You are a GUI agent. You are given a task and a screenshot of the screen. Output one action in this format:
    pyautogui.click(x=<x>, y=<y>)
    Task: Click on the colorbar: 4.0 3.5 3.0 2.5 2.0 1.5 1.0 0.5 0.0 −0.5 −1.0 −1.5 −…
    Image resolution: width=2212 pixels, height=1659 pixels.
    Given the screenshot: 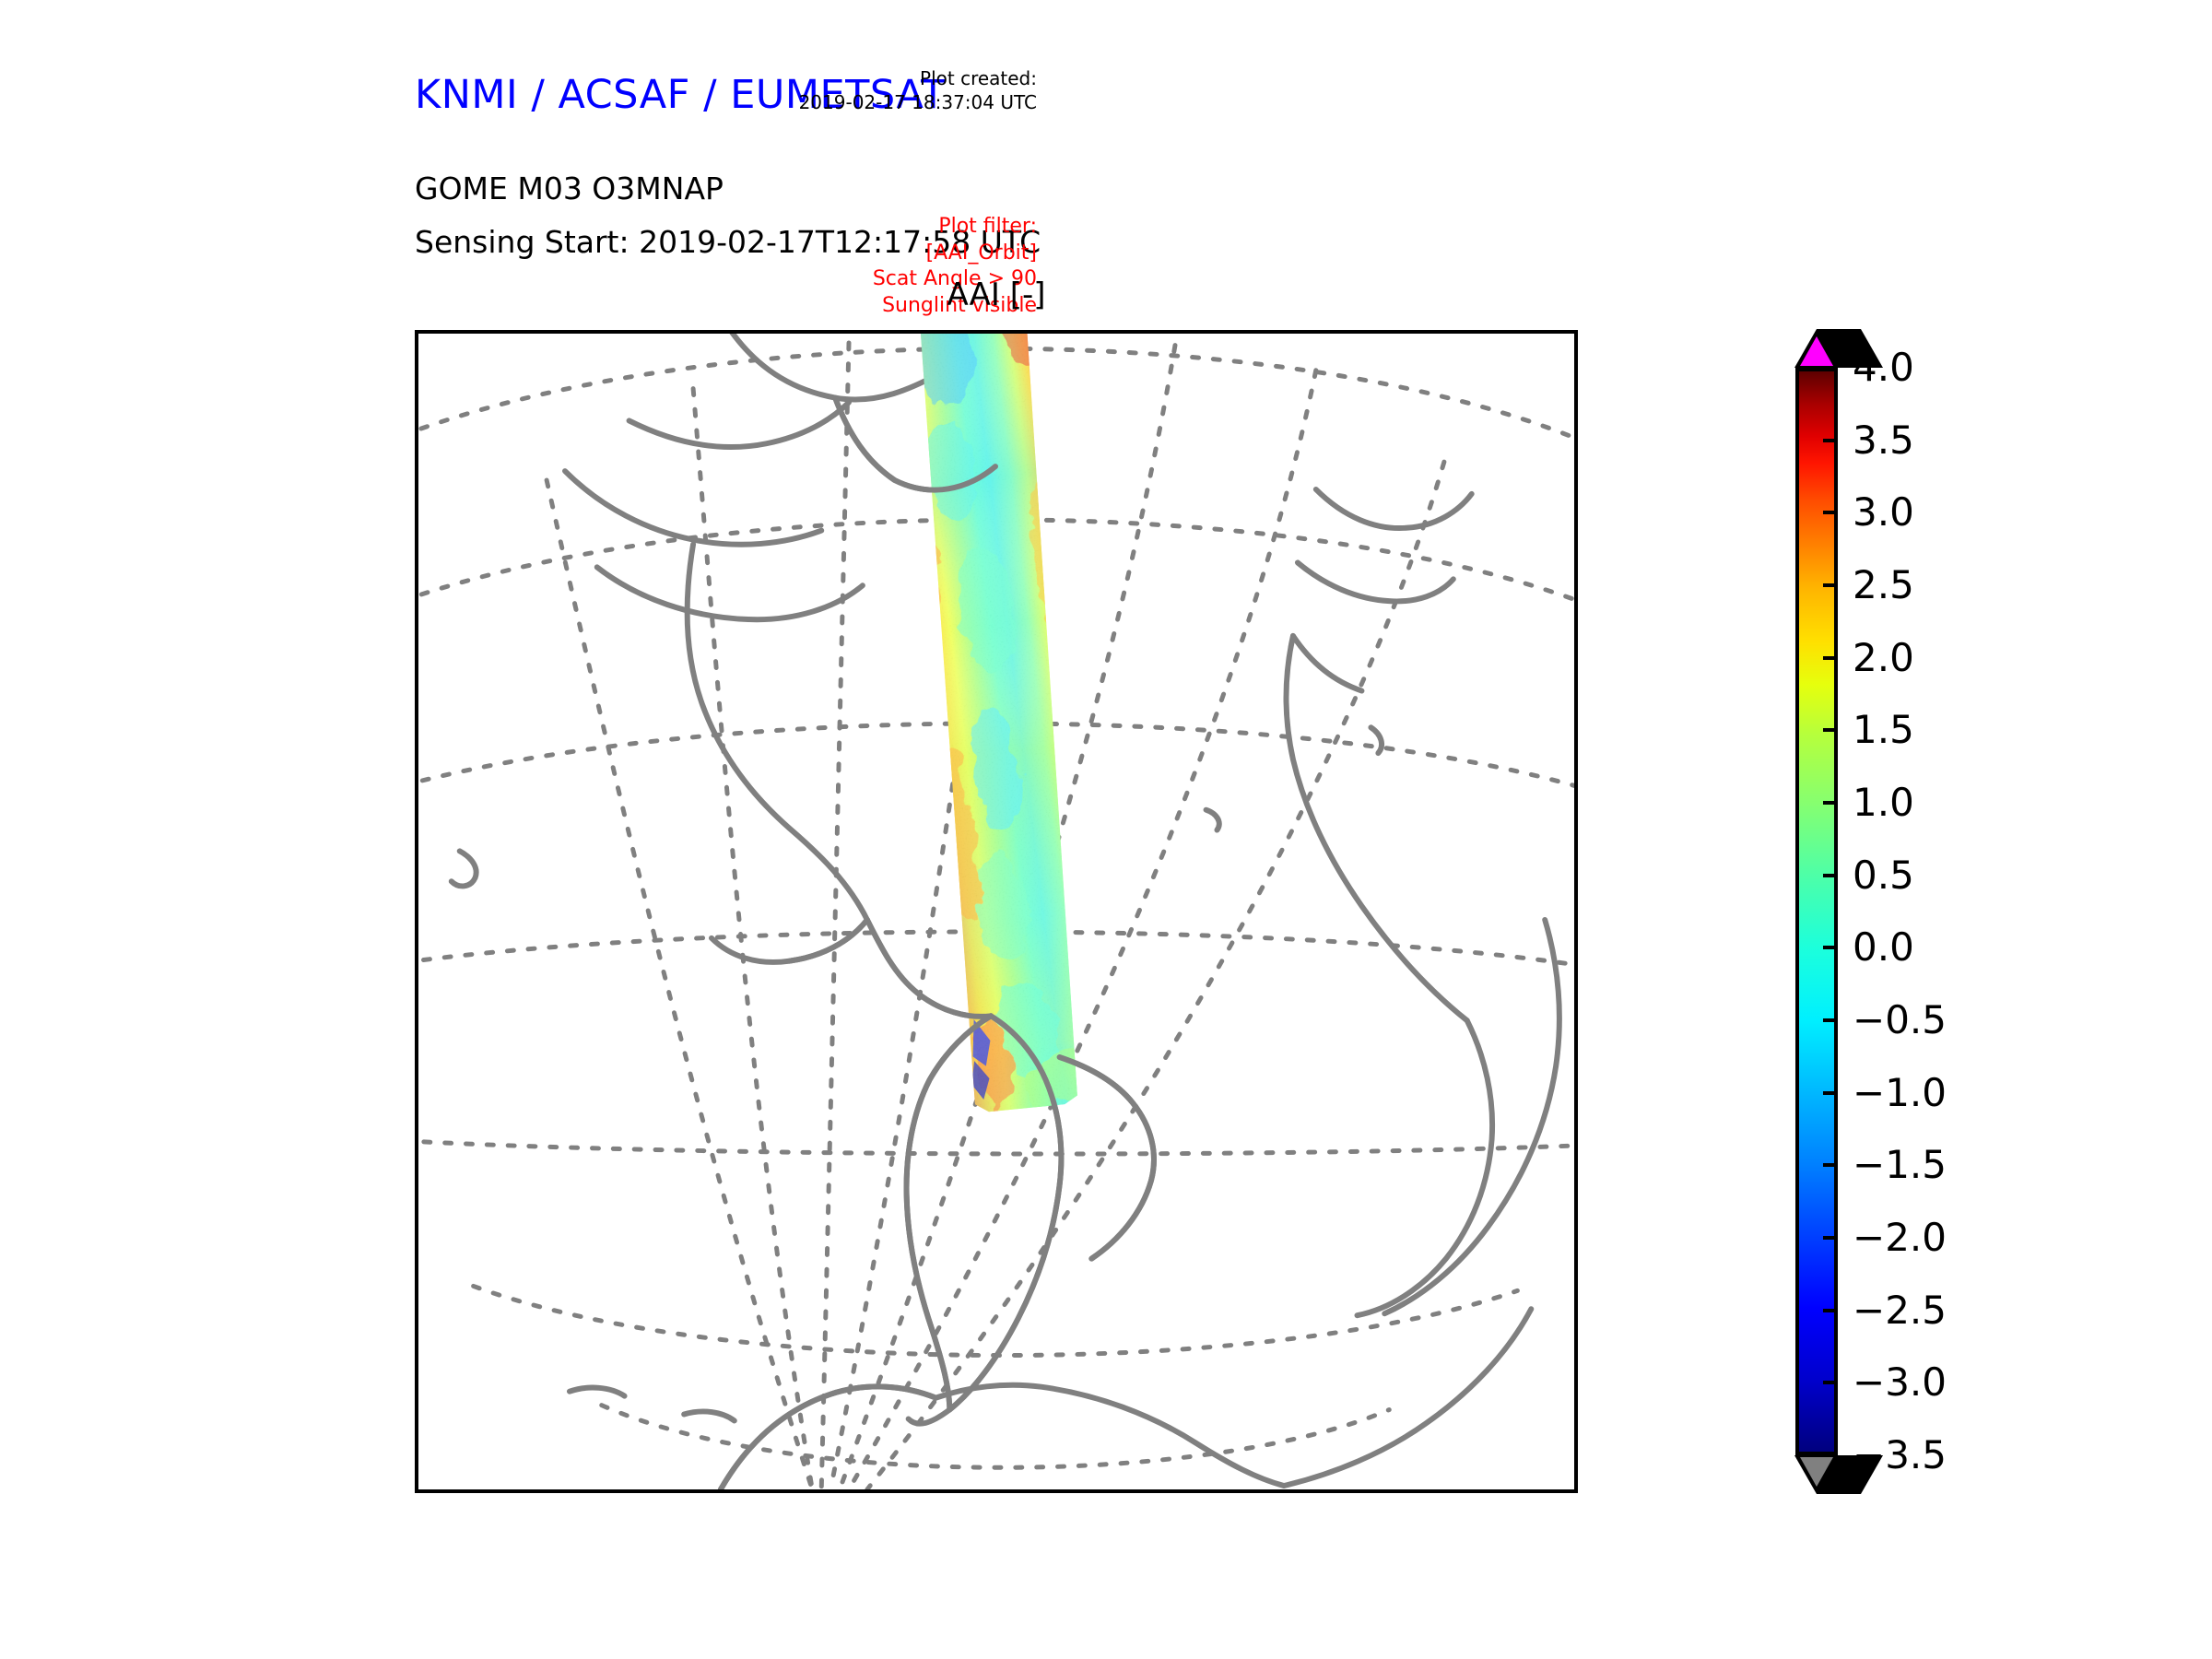 What is the action you would take?
    pyautogui.click(x=1870, y=911)
    